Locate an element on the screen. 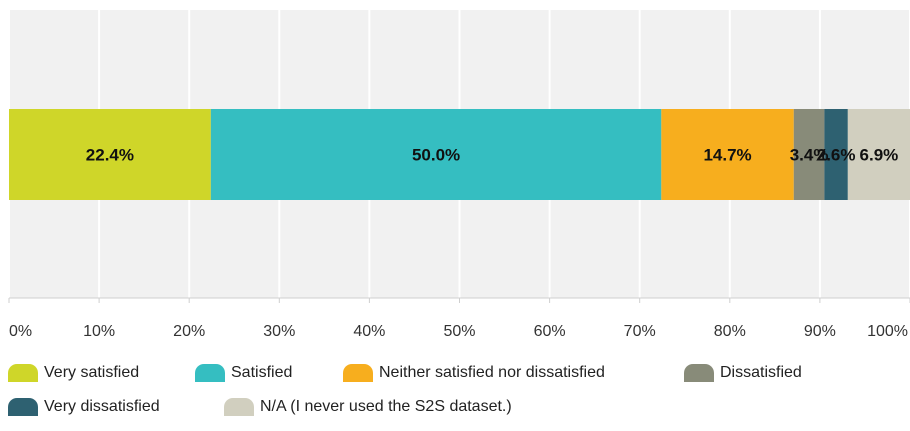  legend-item: N/A (I never used the S2S dataset.) is located at coordinates (368, 407).